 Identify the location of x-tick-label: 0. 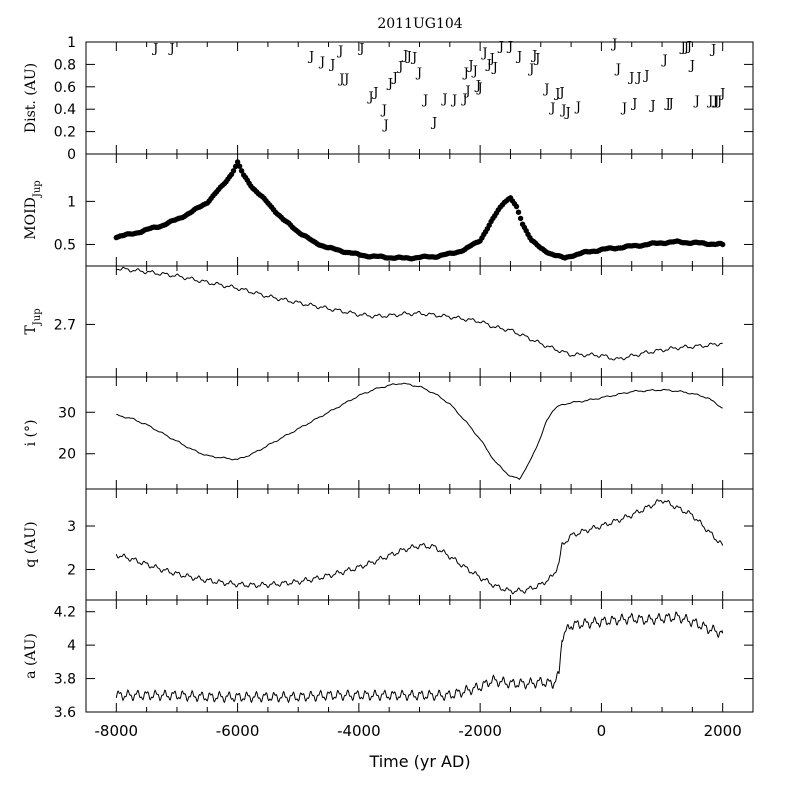
(602, 731).